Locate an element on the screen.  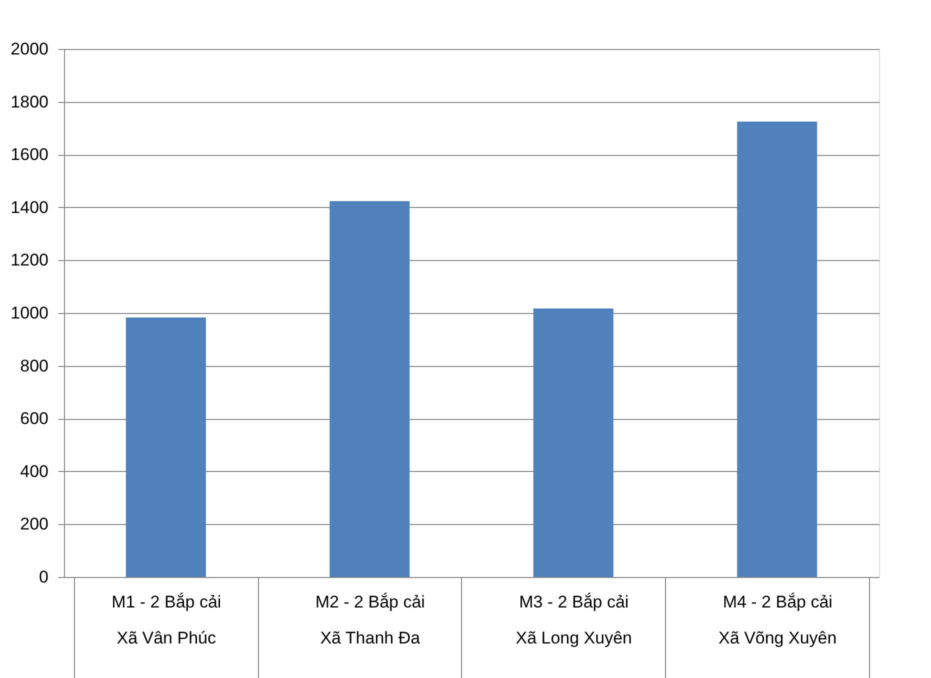
x-tick-label: M4 - 2 Bắp cải Xã Võng Xuyên is located at coordinates (777, 620).